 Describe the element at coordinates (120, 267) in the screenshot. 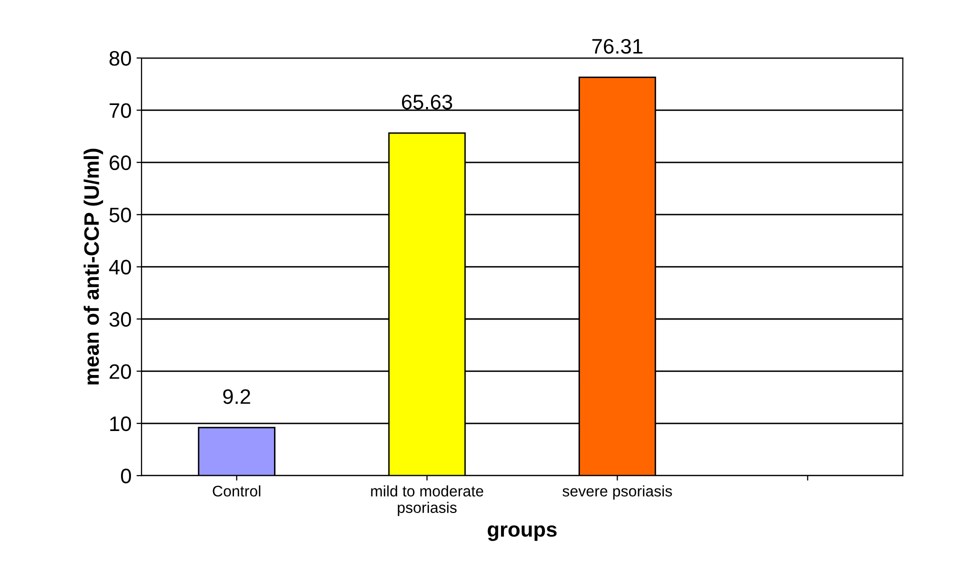

I see `y-tick-label: 40` at that location.